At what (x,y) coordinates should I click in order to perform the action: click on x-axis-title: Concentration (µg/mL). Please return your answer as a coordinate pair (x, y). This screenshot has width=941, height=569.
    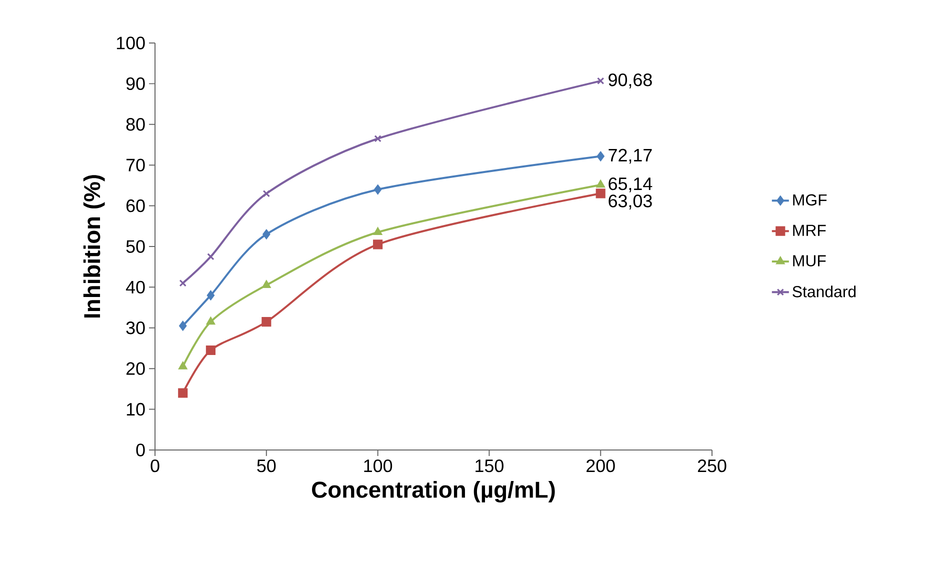
    Looking at the image, I should click on (433, 491).